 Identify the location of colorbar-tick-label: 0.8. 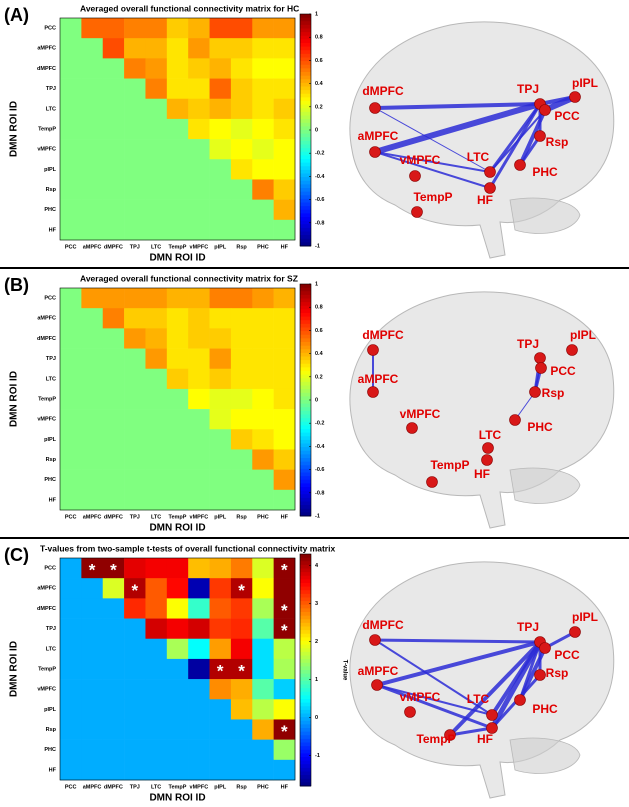
(319, 38).